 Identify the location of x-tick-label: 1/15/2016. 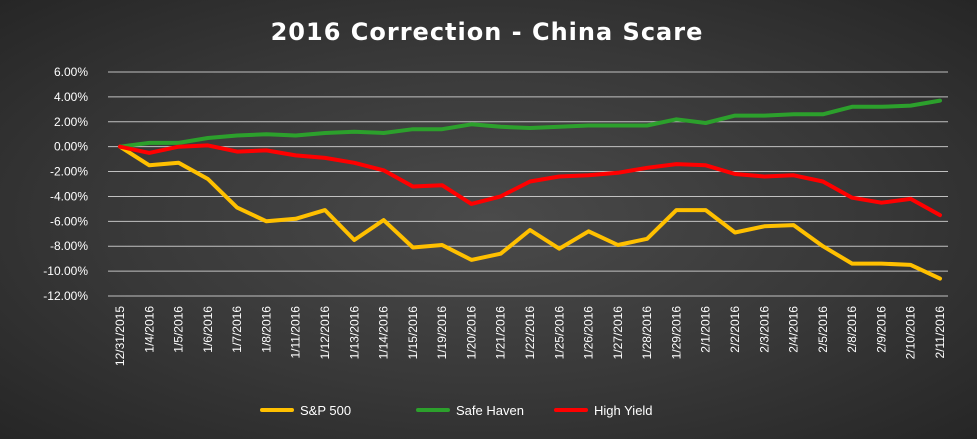
(413, 333).